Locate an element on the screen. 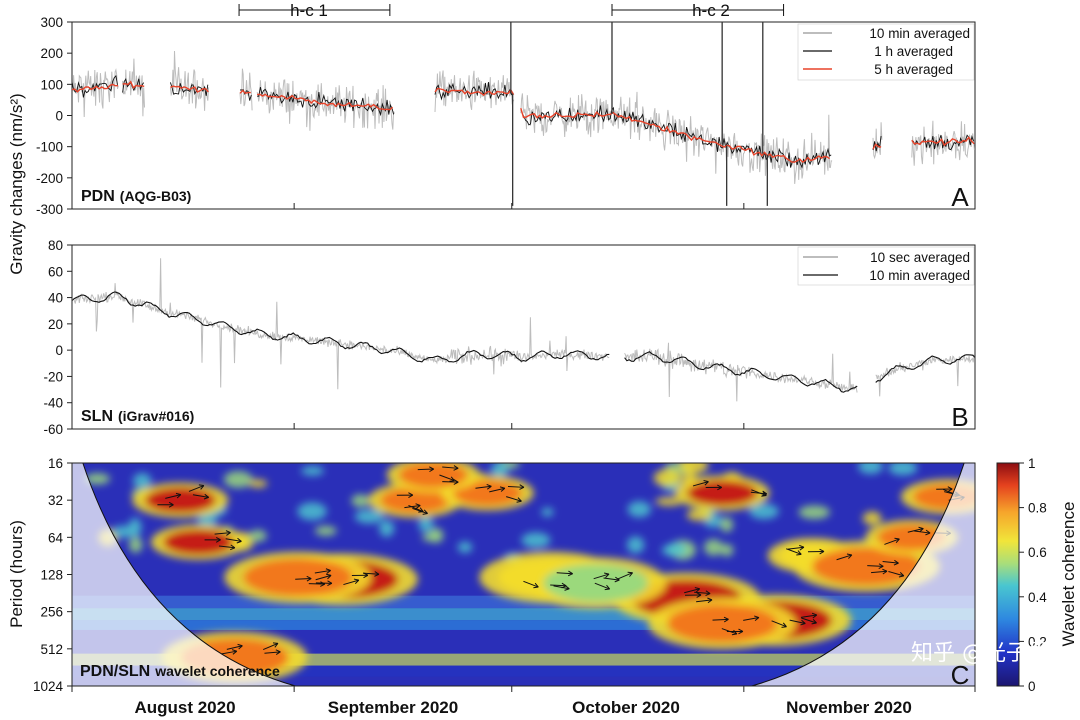 This screenshot has height=720, width=1080. panel-c-ytick-label: 128 is located at coordinates (51, 575).